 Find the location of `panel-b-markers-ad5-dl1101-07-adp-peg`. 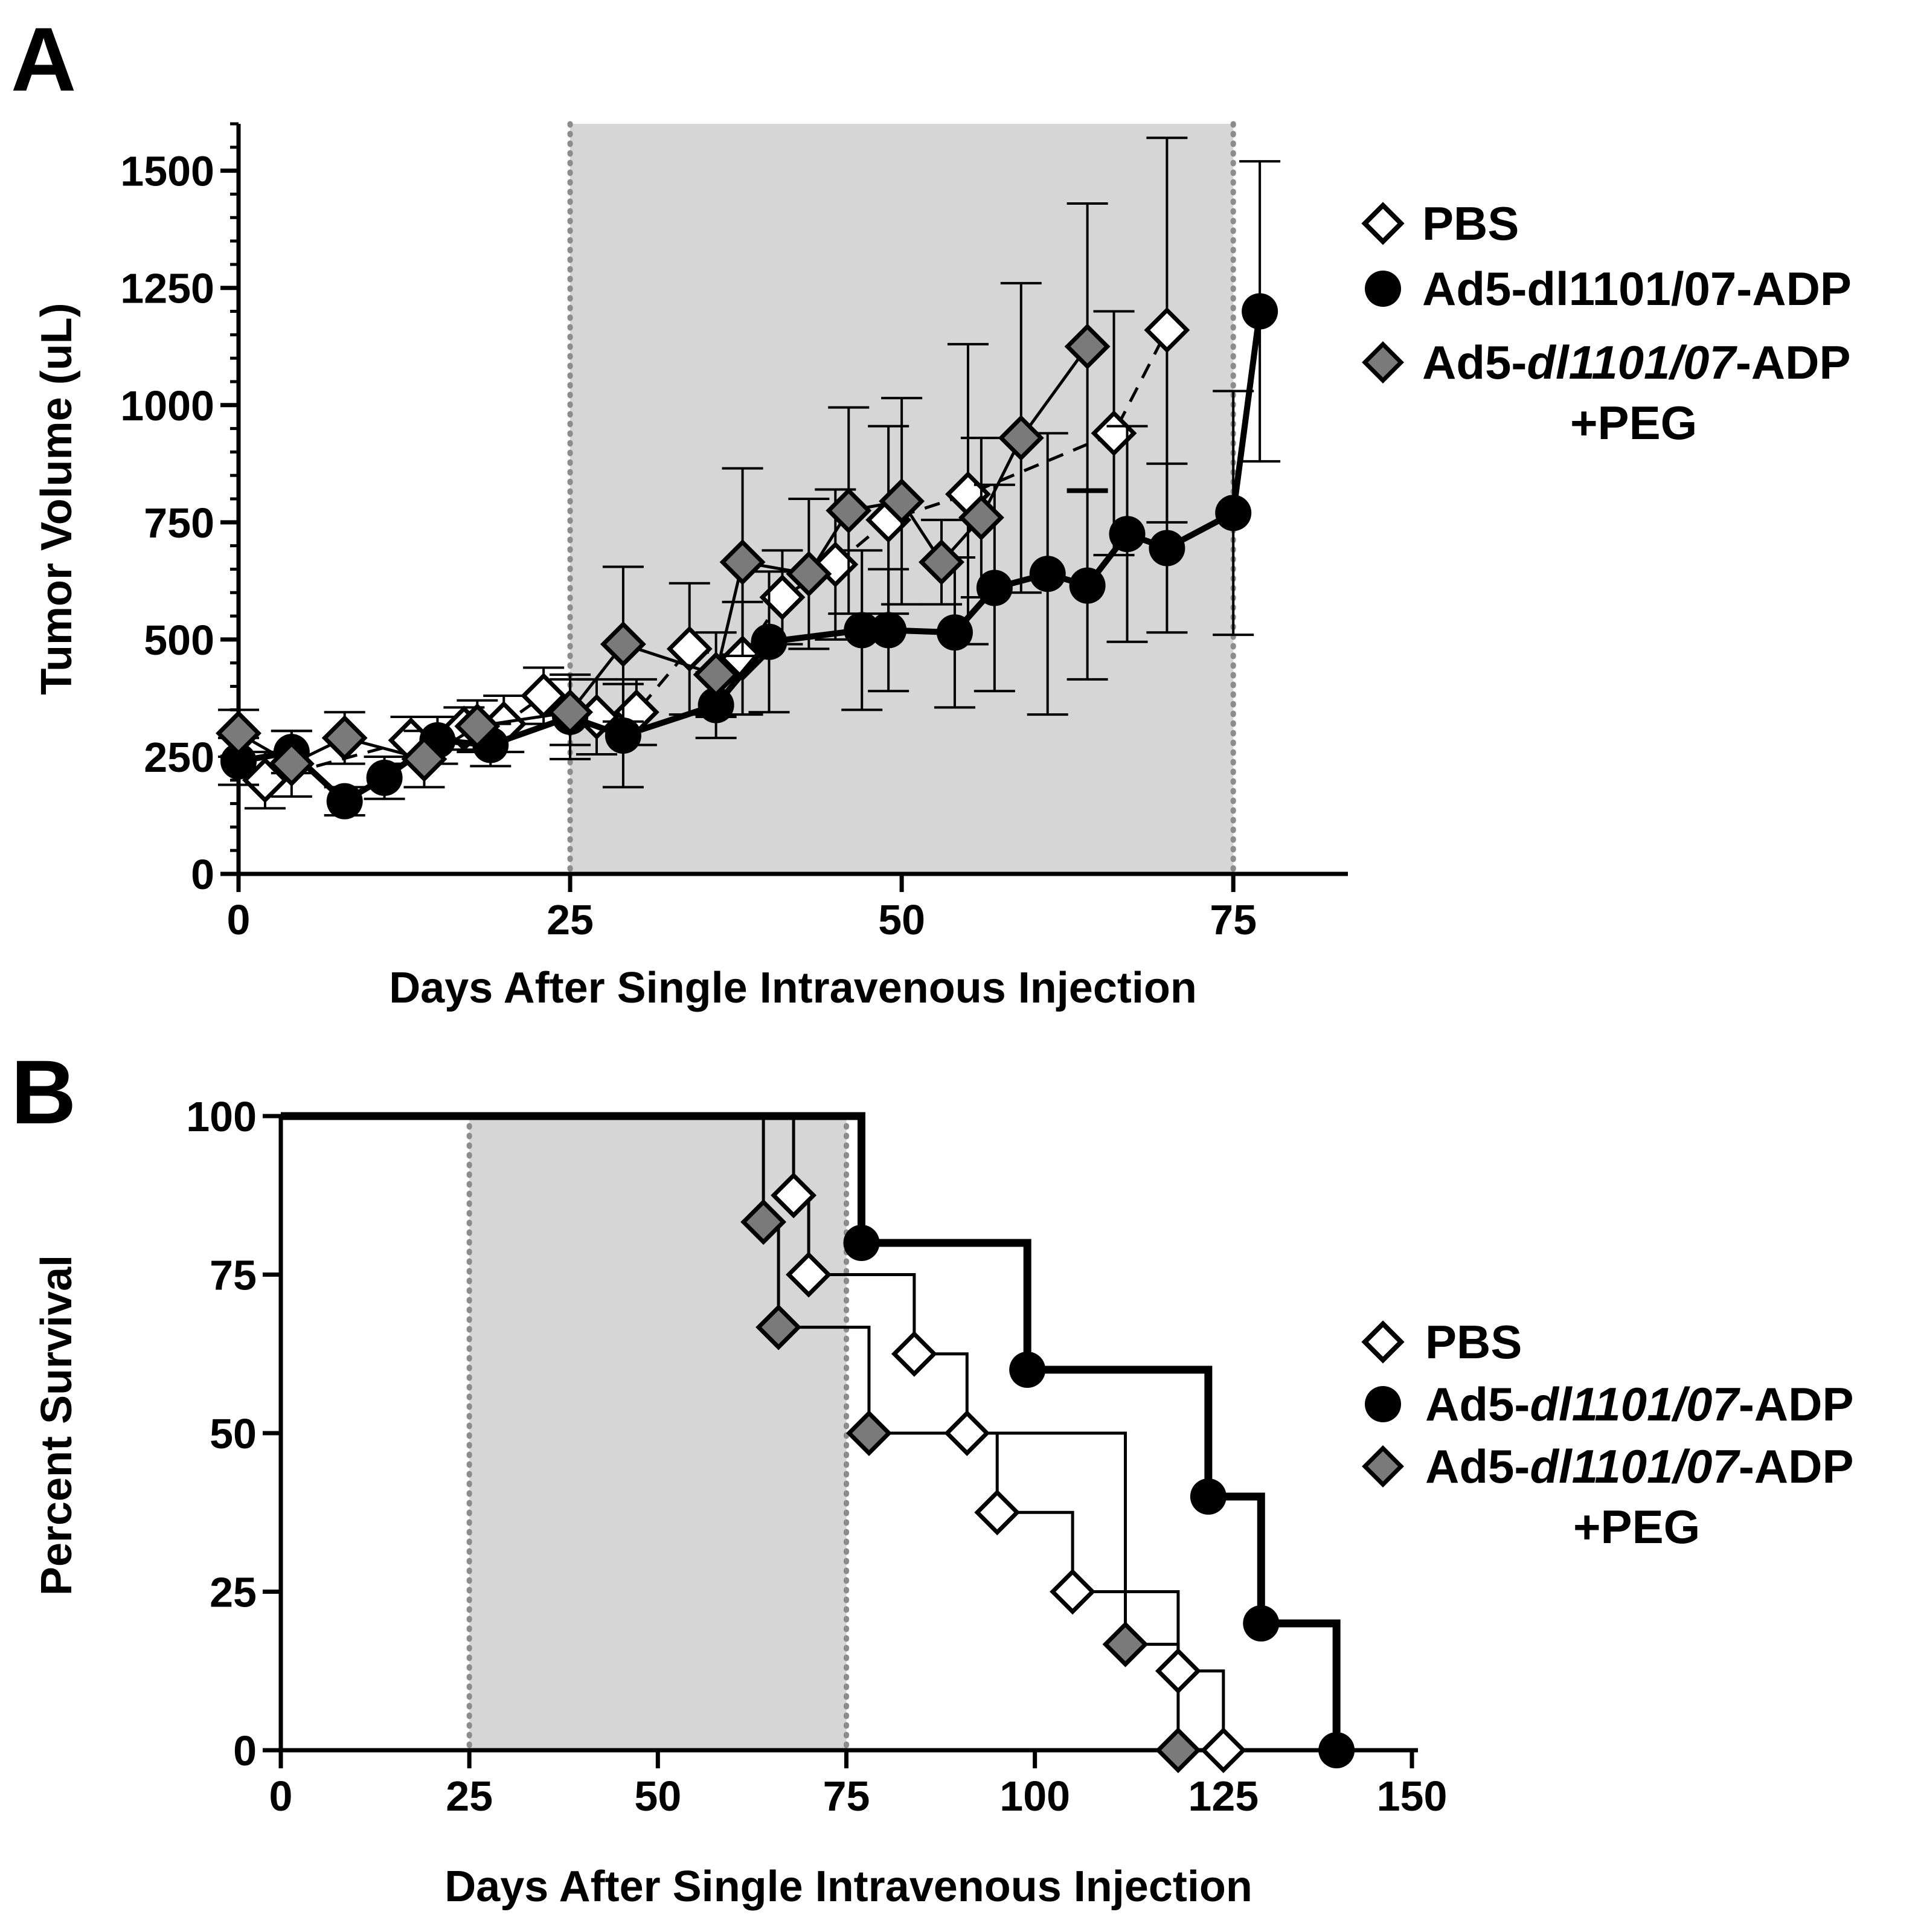

panel-b-markers-ad5-dl1101-07-adp-peg is located at coordinates (970, 1486).